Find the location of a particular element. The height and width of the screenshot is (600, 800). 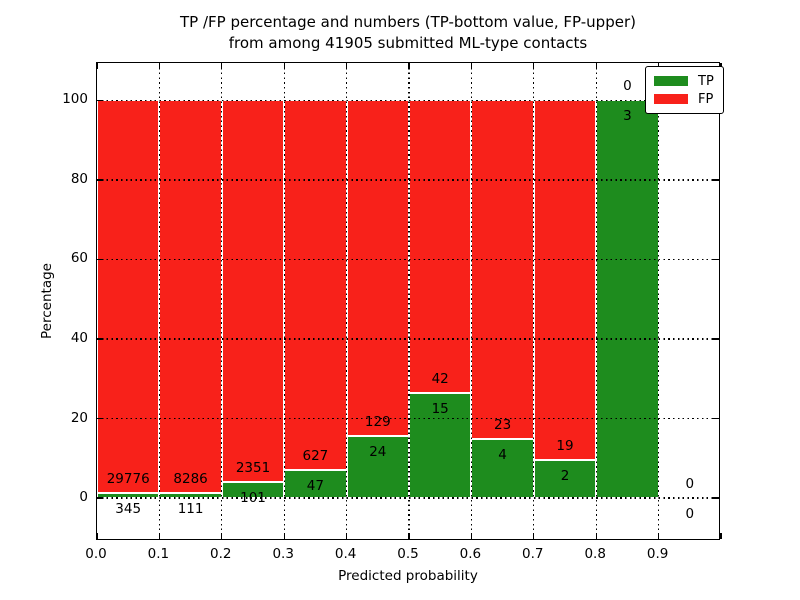

legend-label: TP is located at coordinates (706, 81).